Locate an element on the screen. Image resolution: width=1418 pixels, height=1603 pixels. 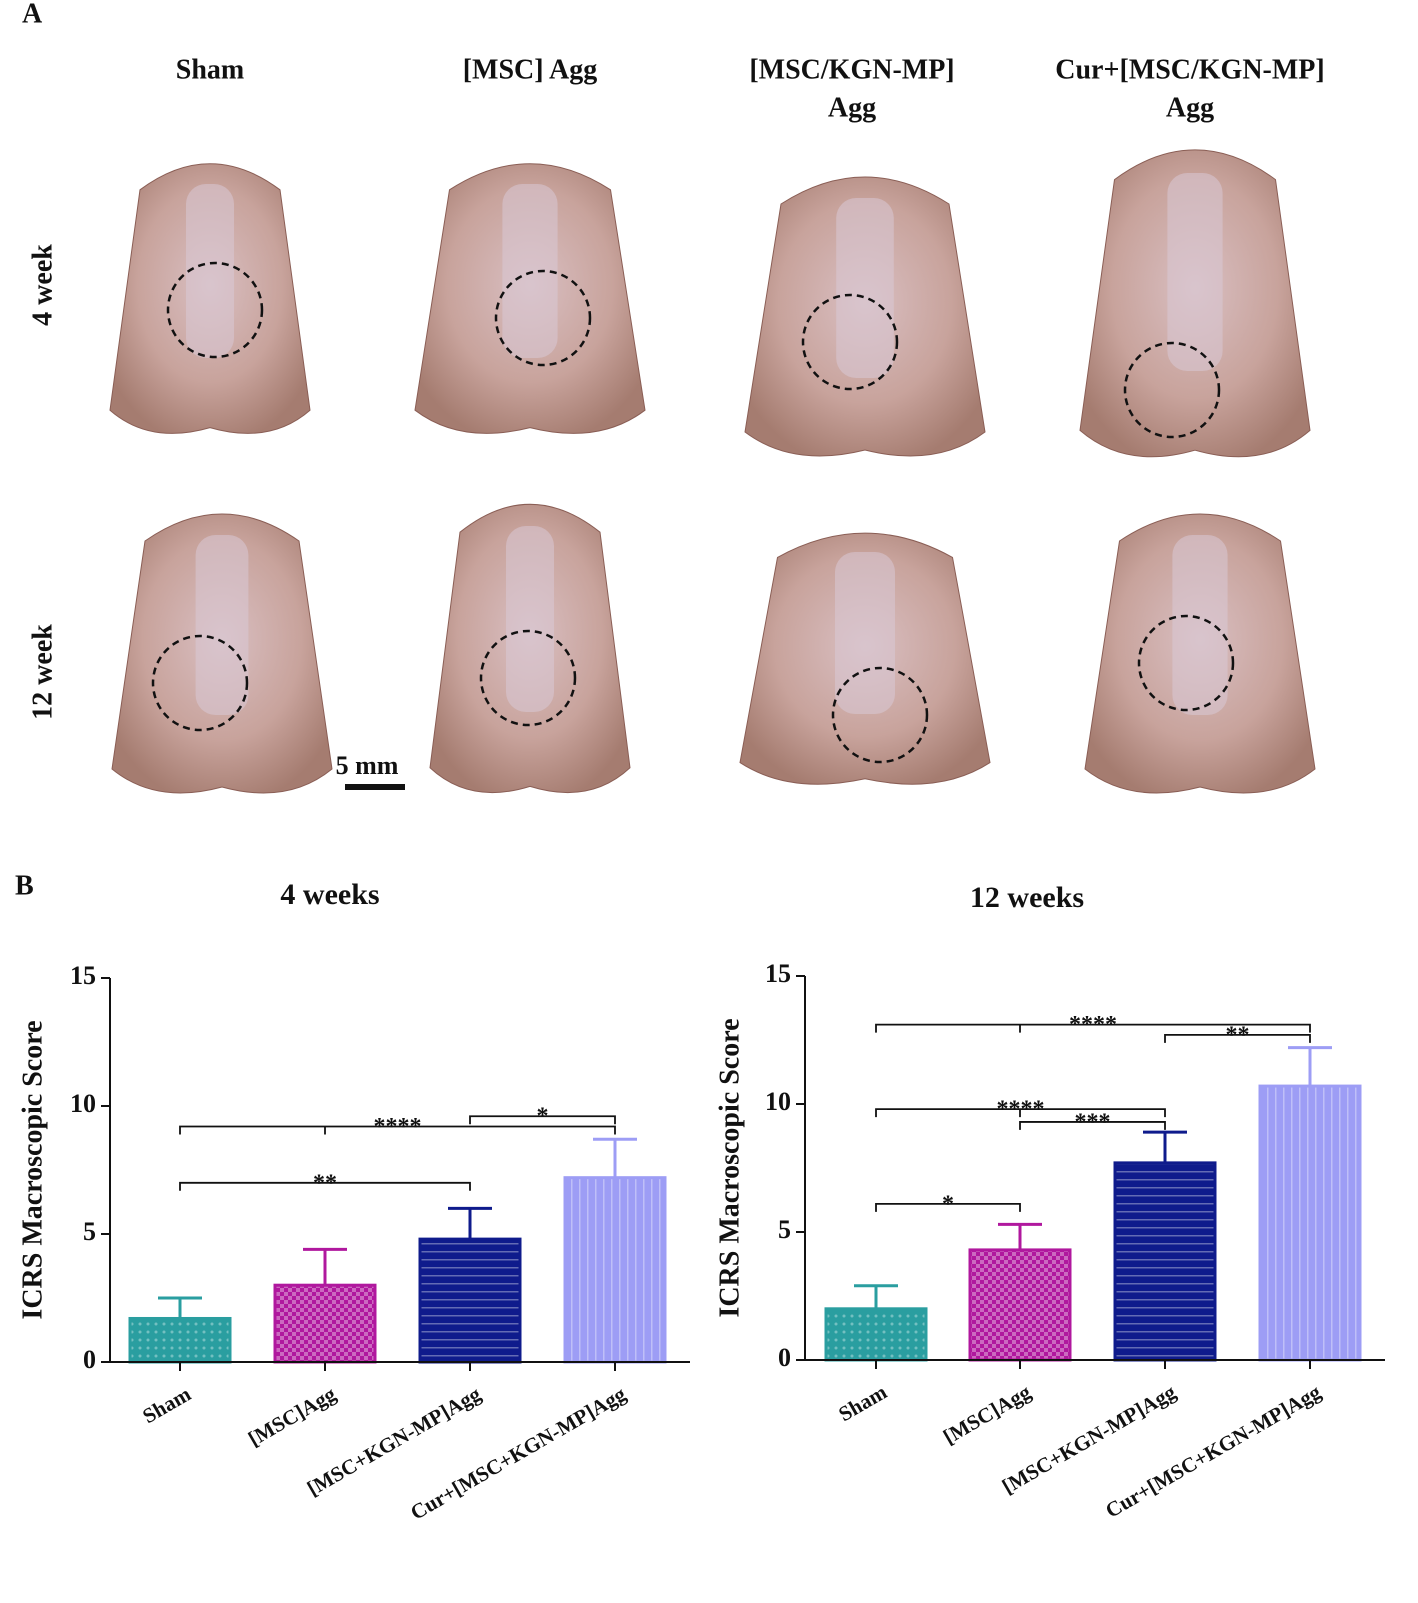
column-header: [MSC] Agg is located at coordinates (530, 69).